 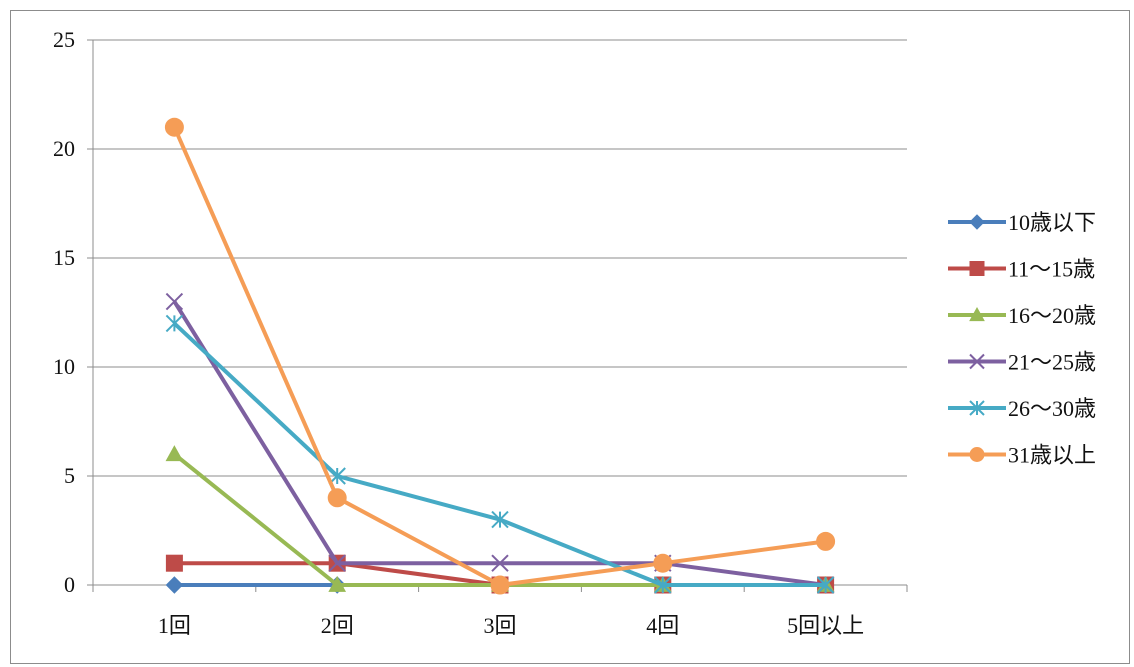 I want to click on legend-label: 26～30歳, so click(x=1052, y=408).